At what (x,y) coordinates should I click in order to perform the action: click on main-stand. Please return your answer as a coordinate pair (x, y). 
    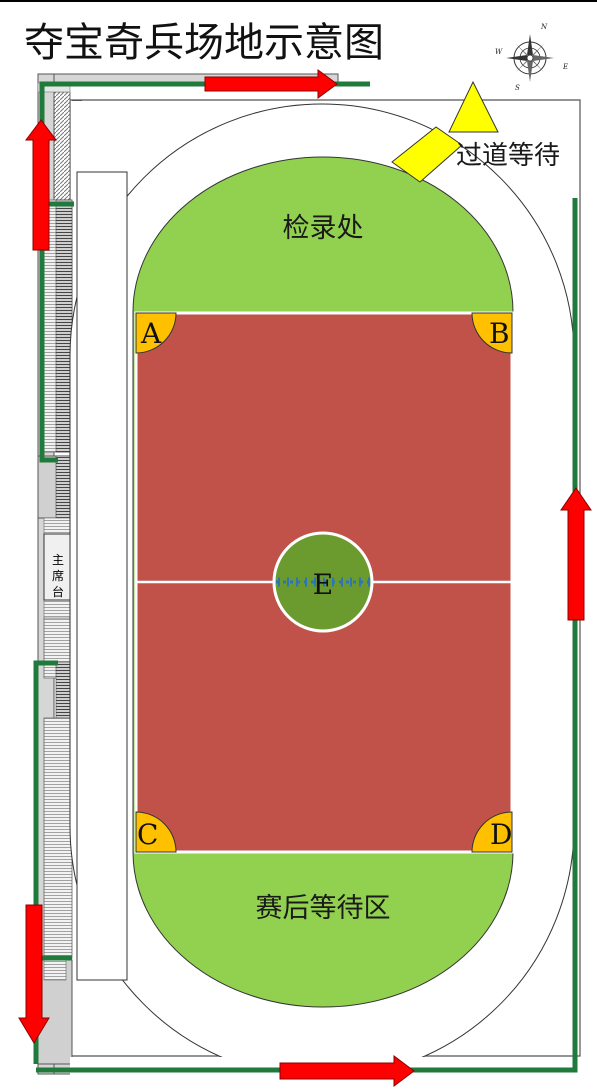
    Looking at the image, I should click on (58, 567).